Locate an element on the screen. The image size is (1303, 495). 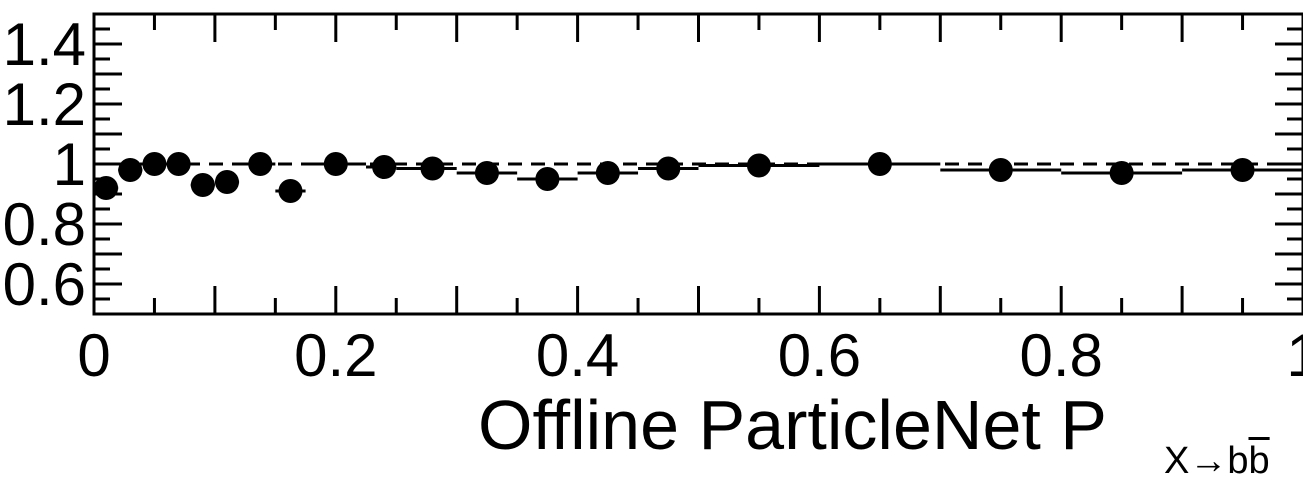
y-tick-label: 0.6 is located at coordinates (44, 284).